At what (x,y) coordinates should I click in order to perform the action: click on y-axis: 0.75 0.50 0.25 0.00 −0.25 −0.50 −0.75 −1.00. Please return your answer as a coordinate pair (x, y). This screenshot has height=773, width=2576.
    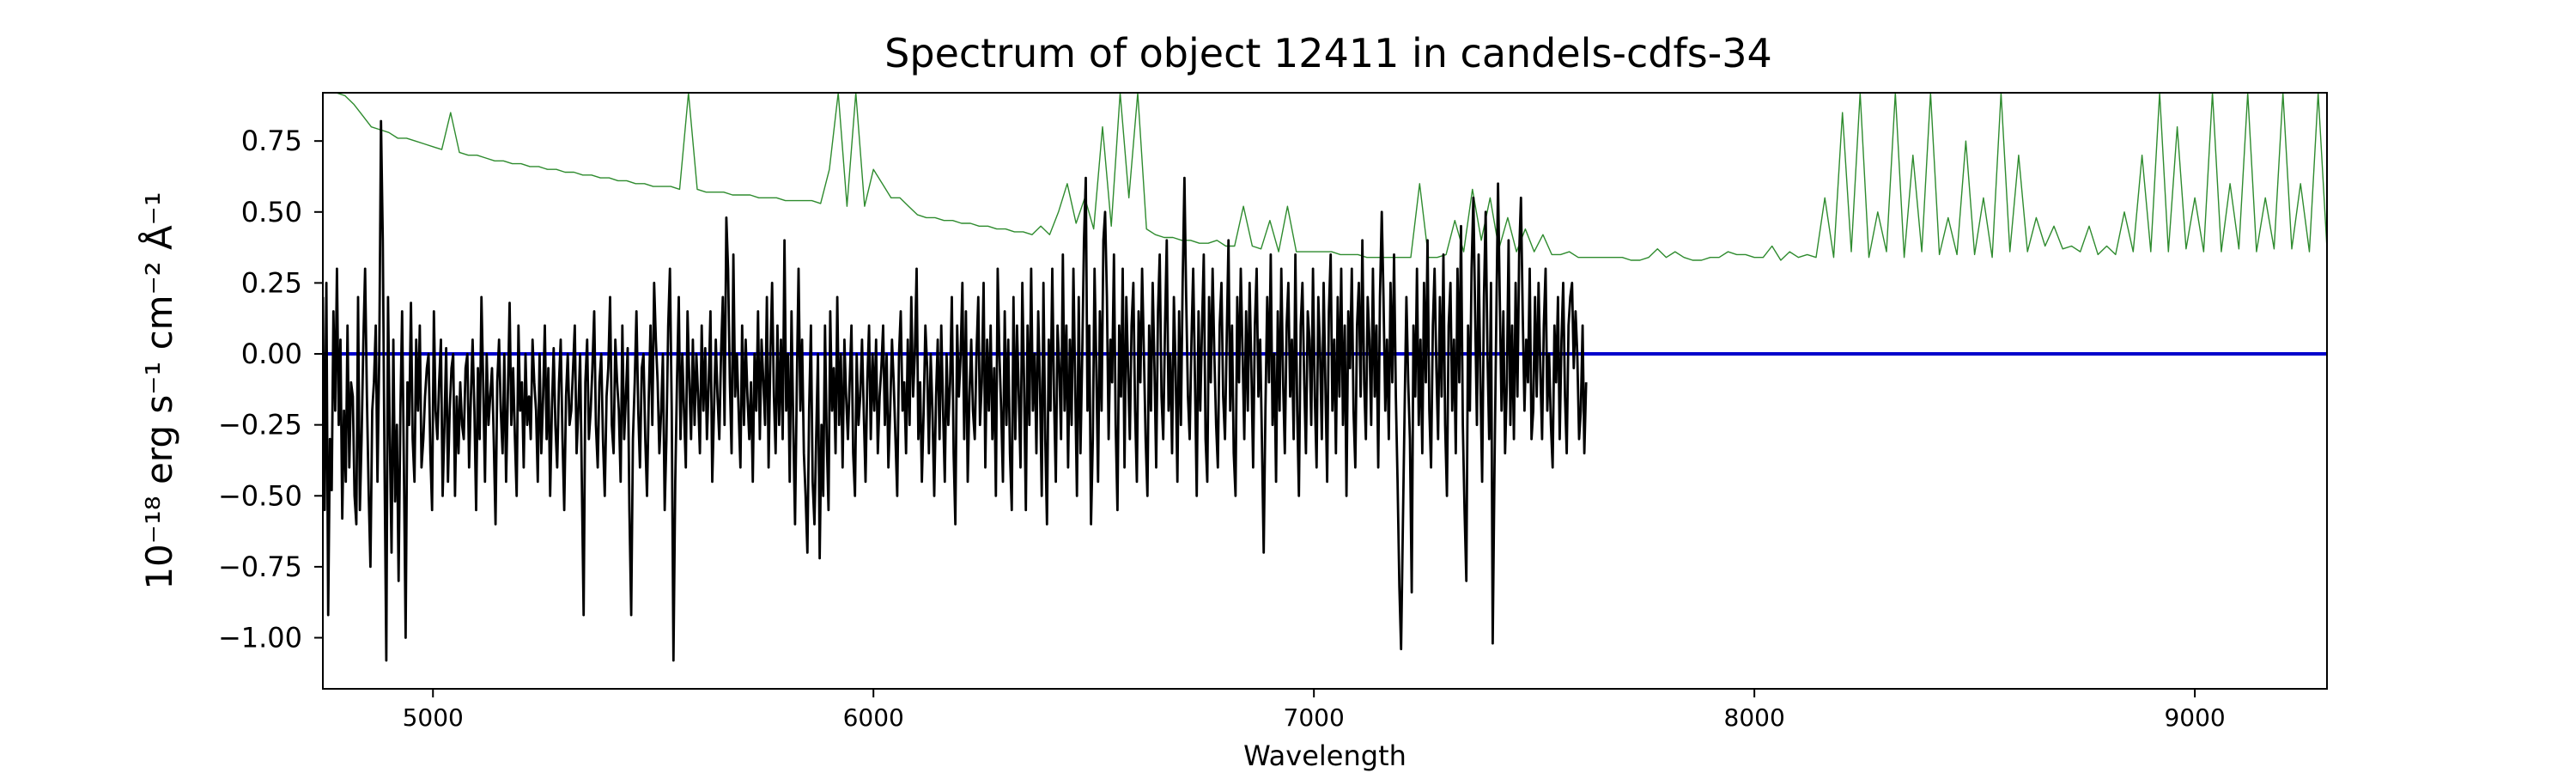
    Looking at the image, I should click on (270, 389).